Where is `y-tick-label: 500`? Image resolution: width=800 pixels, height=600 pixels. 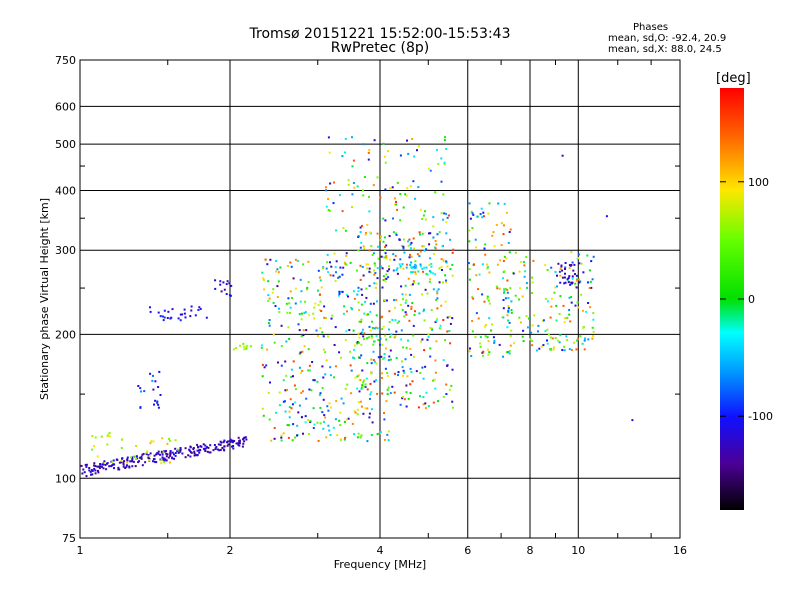 y-tick-label: 500 is located at coordinates (65, 144).